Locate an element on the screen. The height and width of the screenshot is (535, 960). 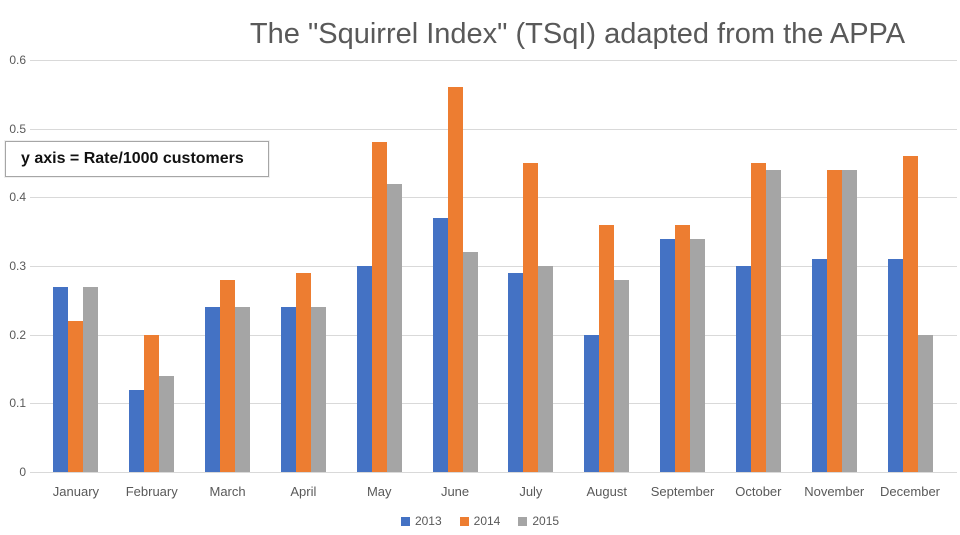
bar-group-december is located at coordinates (910, 266).